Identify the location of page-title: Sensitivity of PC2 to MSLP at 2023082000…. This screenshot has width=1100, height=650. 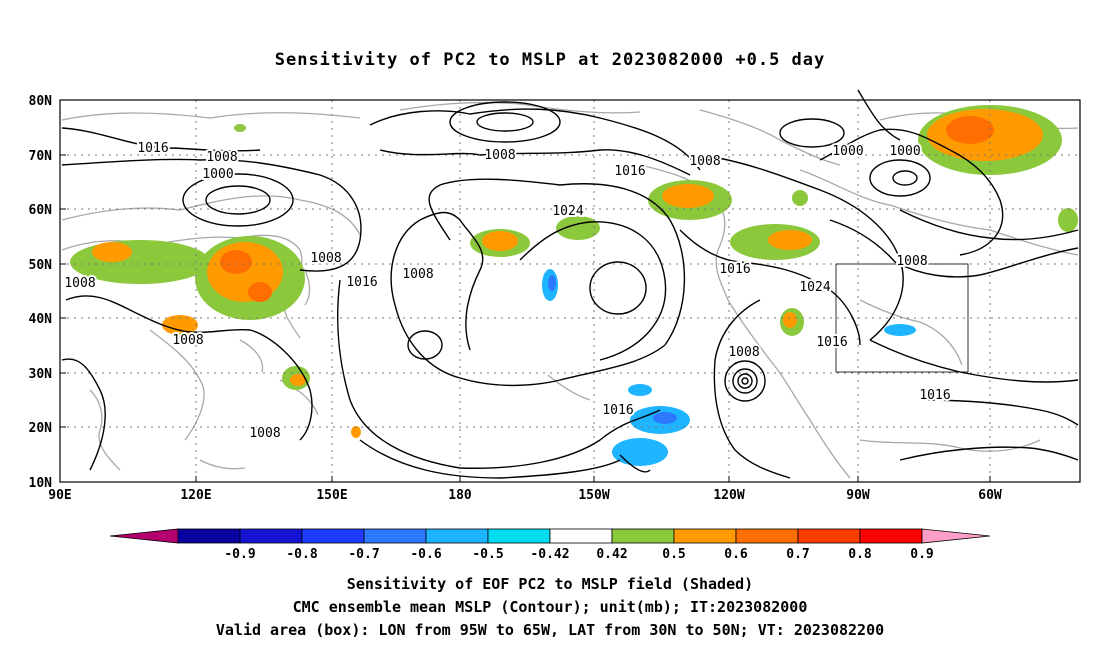
(550, 60).